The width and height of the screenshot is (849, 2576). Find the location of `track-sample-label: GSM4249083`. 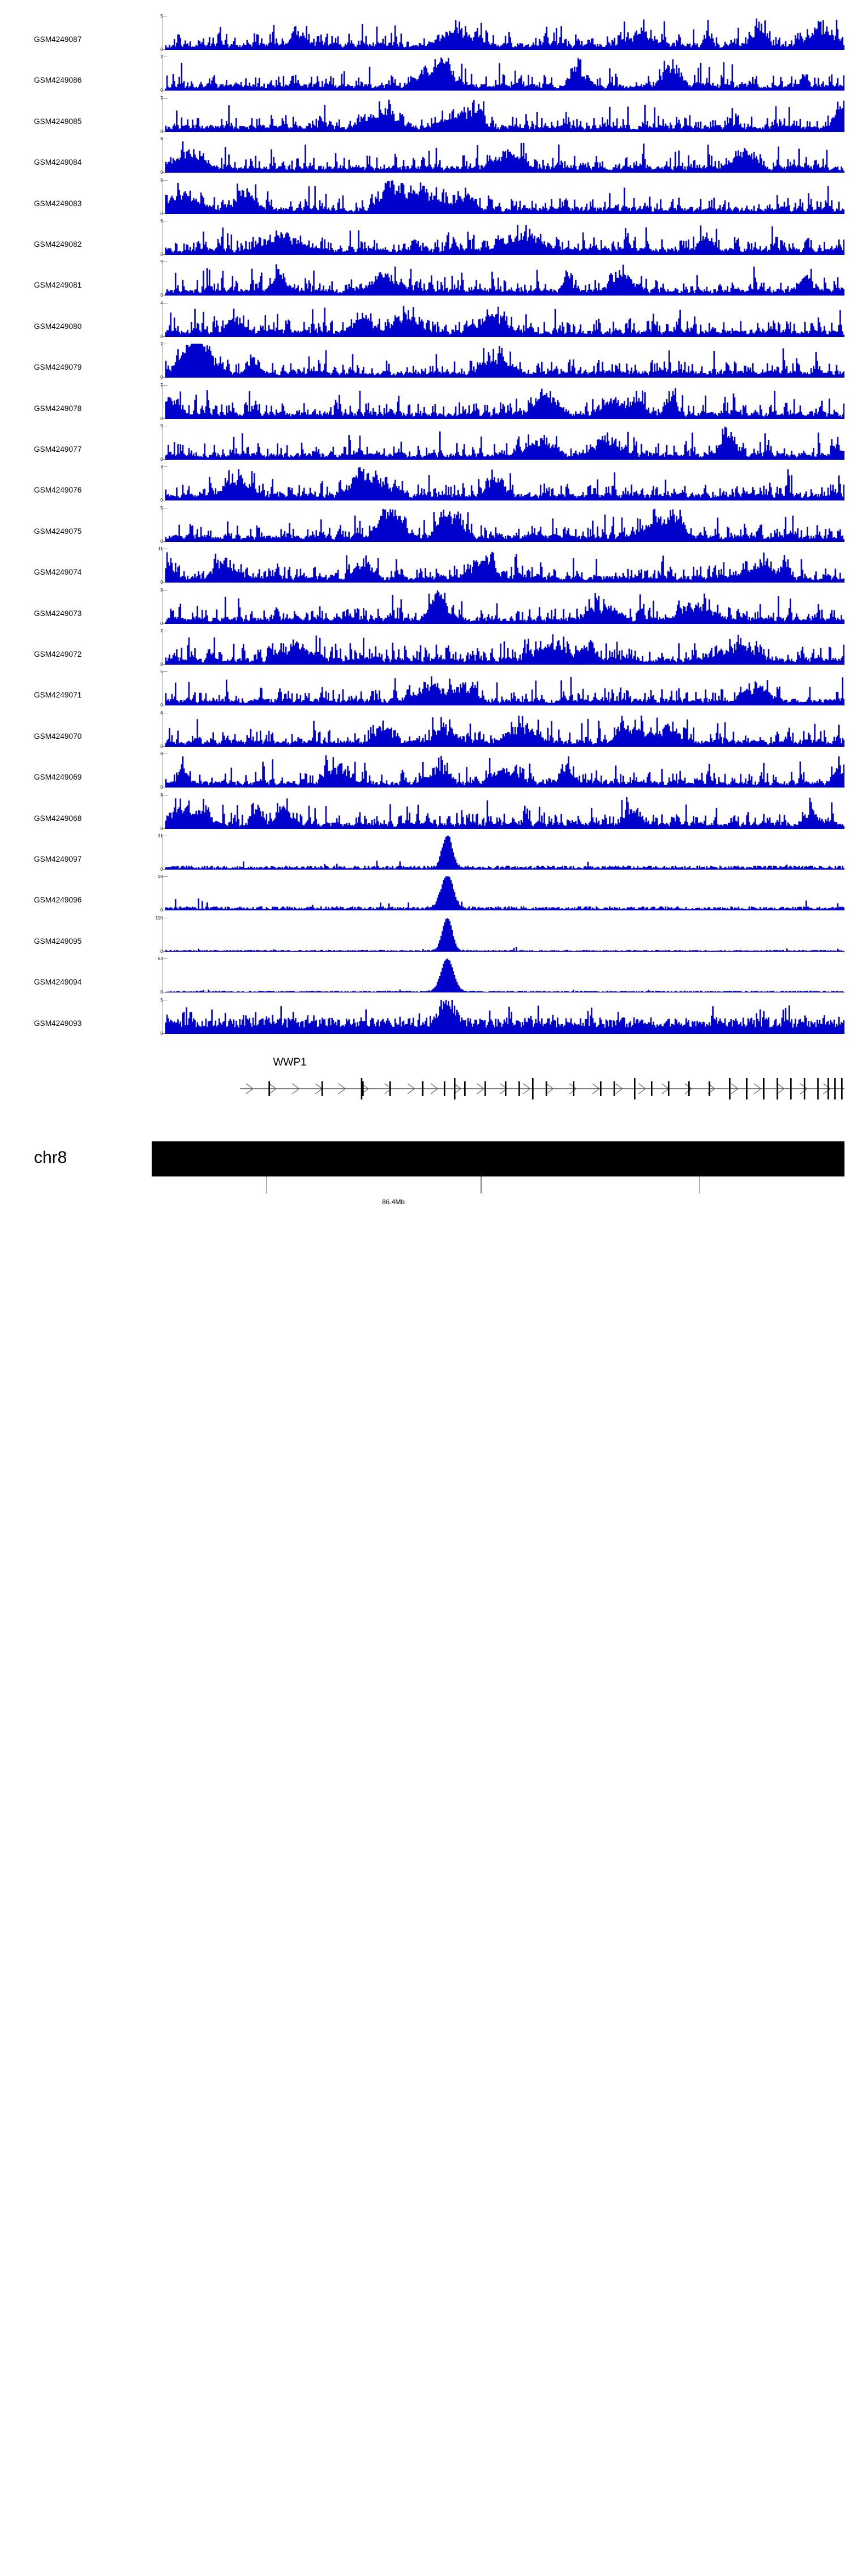

track-sample-label: GSM4249083 is located at coordinates (58, 203).